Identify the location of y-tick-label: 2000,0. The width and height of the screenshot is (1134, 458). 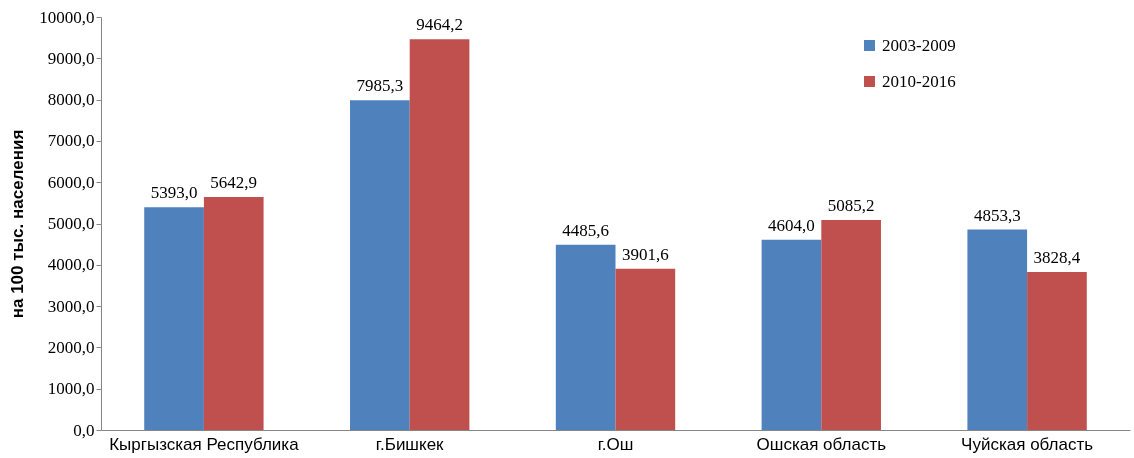
(71, 347).